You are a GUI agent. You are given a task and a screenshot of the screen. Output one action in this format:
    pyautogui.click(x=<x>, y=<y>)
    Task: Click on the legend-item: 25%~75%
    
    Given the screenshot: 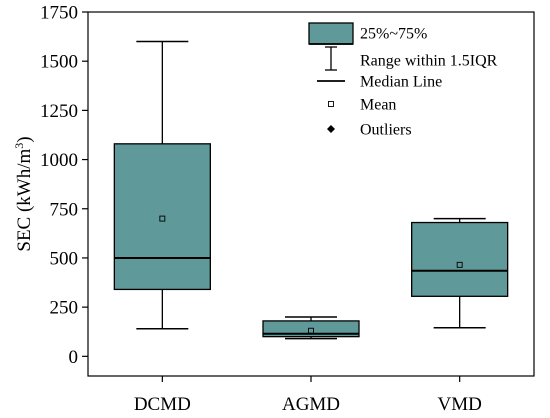 What is the action you would take?
    pyautogui.click(x=367, y=33)
    